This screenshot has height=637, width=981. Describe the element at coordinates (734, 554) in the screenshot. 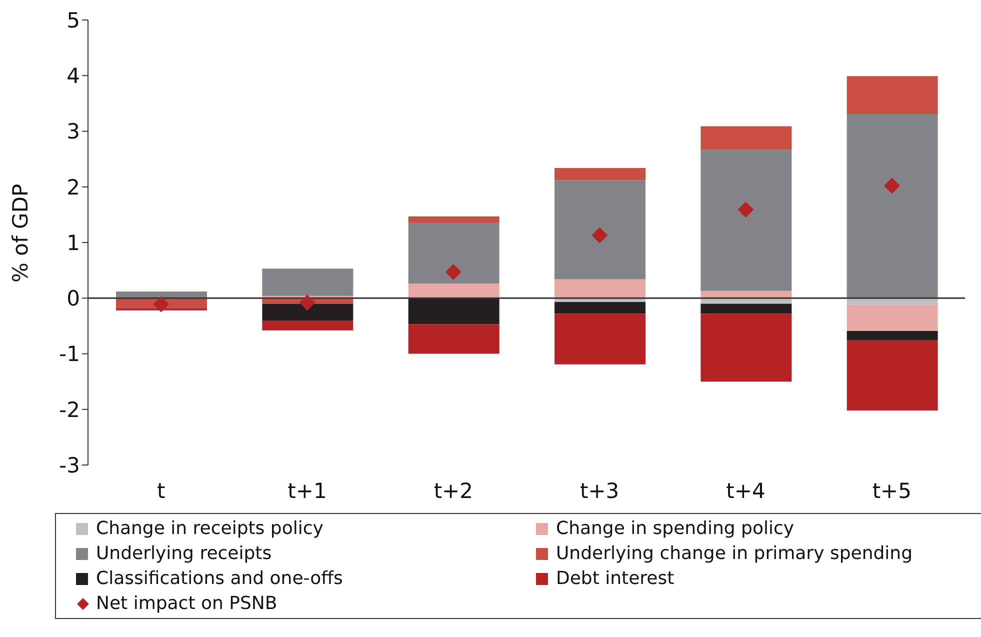

I see `legend-label: Underlying change in primary spending` at that location.